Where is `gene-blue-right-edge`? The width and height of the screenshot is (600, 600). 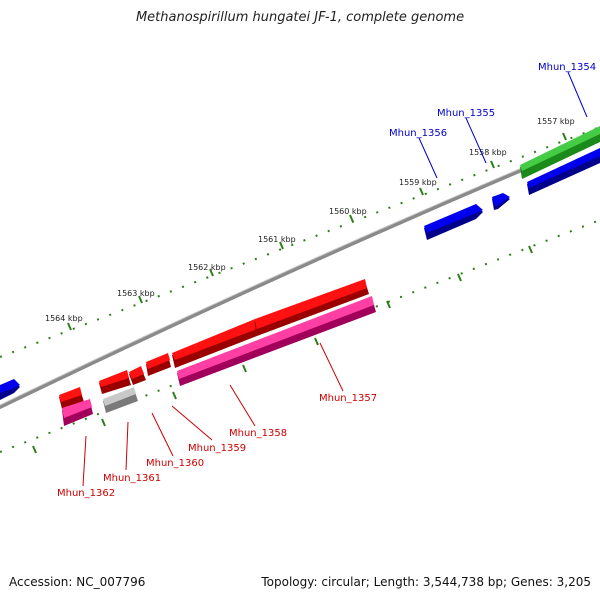
gene-blue-right-edge is located at coordinates (563, 171).